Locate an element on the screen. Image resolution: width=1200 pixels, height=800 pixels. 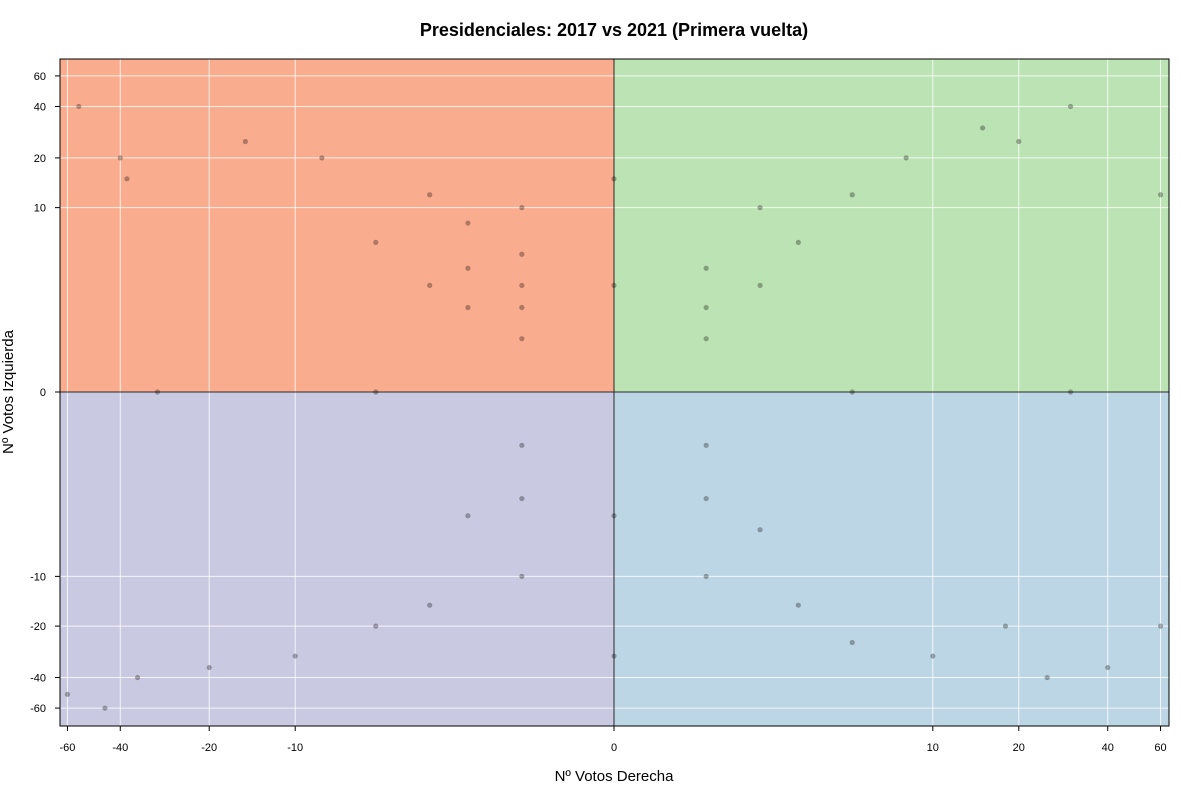
y-tick-label: 10 is located at coordinates (40, 209).